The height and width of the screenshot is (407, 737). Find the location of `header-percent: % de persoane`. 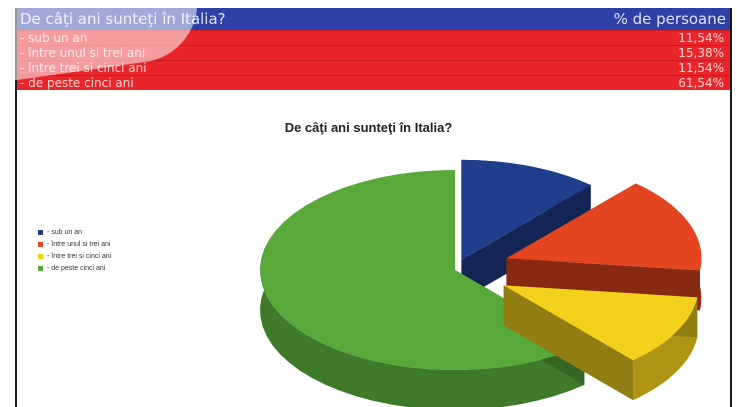

header-percent: % de persoane is located at coordinates (669, 19).